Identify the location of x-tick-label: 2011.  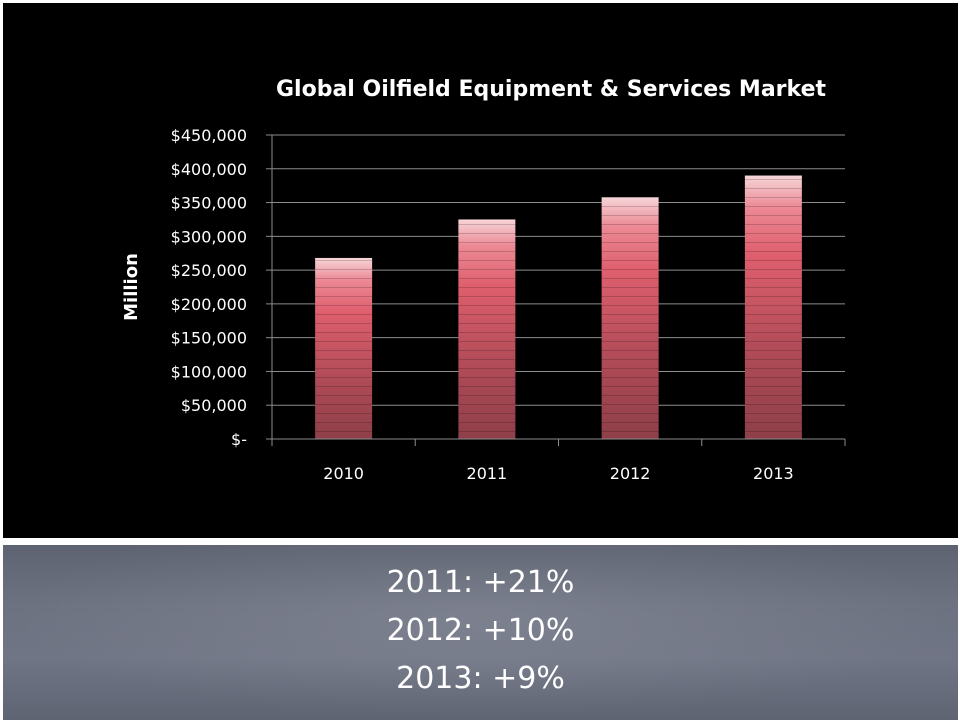
(487, 473).